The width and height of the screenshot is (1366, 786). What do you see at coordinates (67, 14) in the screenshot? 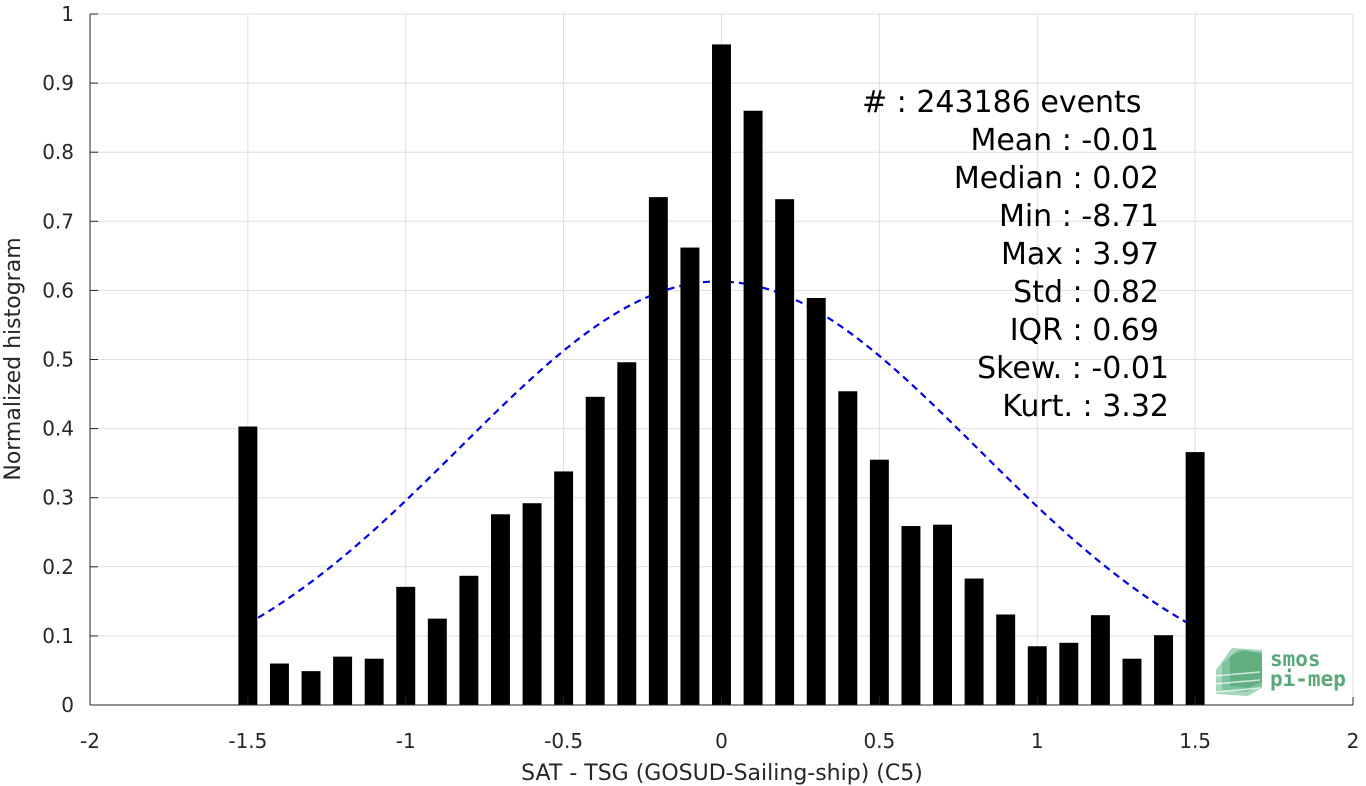
I see `y-tick-label: 1` at bounding box center [67, 14].